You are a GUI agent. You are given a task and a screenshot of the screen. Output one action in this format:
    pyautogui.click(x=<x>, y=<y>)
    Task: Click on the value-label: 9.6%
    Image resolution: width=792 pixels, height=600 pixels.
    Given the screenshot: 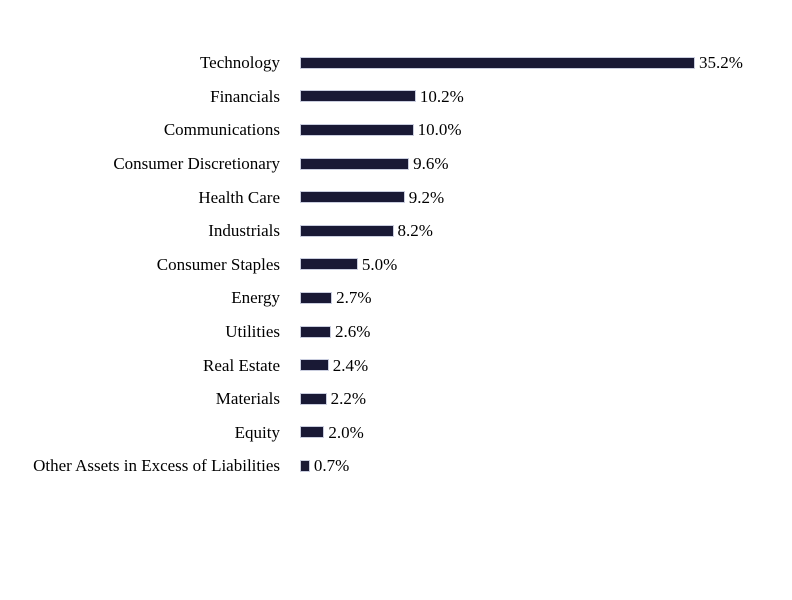 What is the action you would take?
    pyautogui.click(x=431, y=164)
    